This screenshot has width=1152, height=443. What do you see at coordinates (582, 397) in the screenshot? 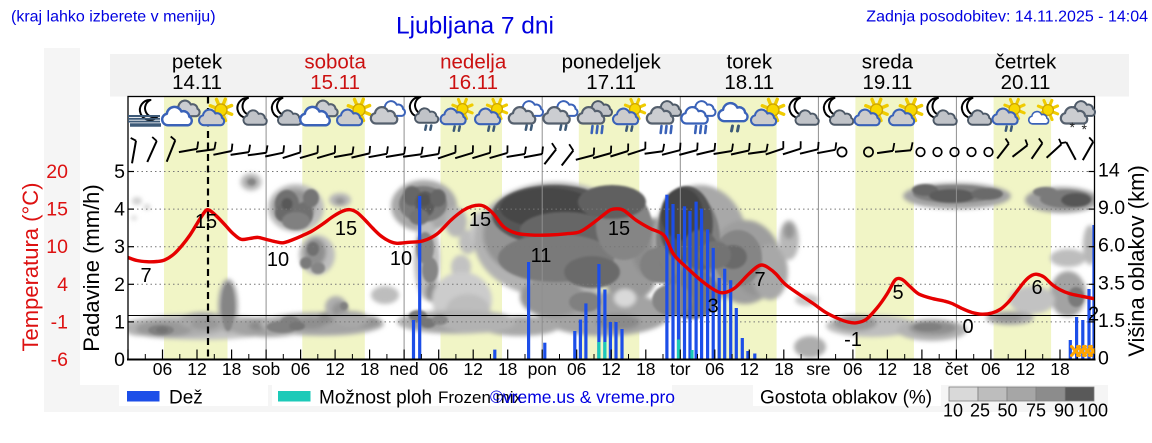
I see `svg-text: ©vreme.us & vreme.pro` at bounding box center [582, 397].